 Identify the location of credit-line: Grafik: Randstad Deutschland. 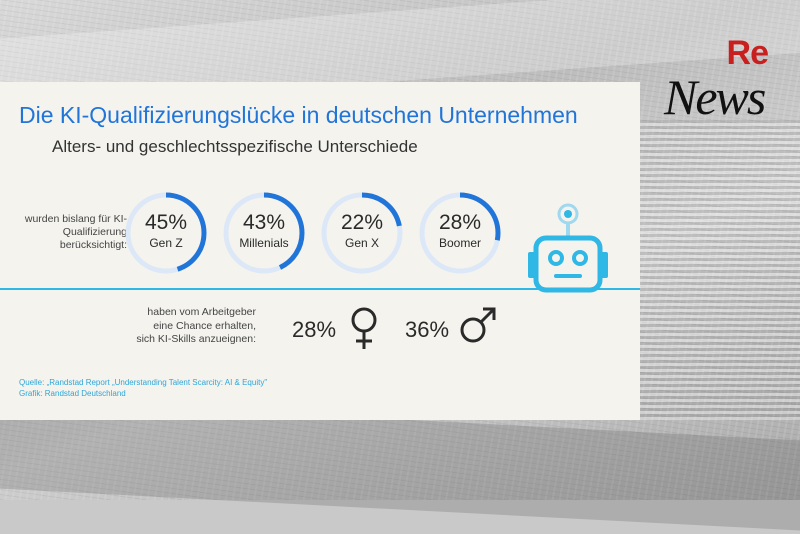
(72, 393).